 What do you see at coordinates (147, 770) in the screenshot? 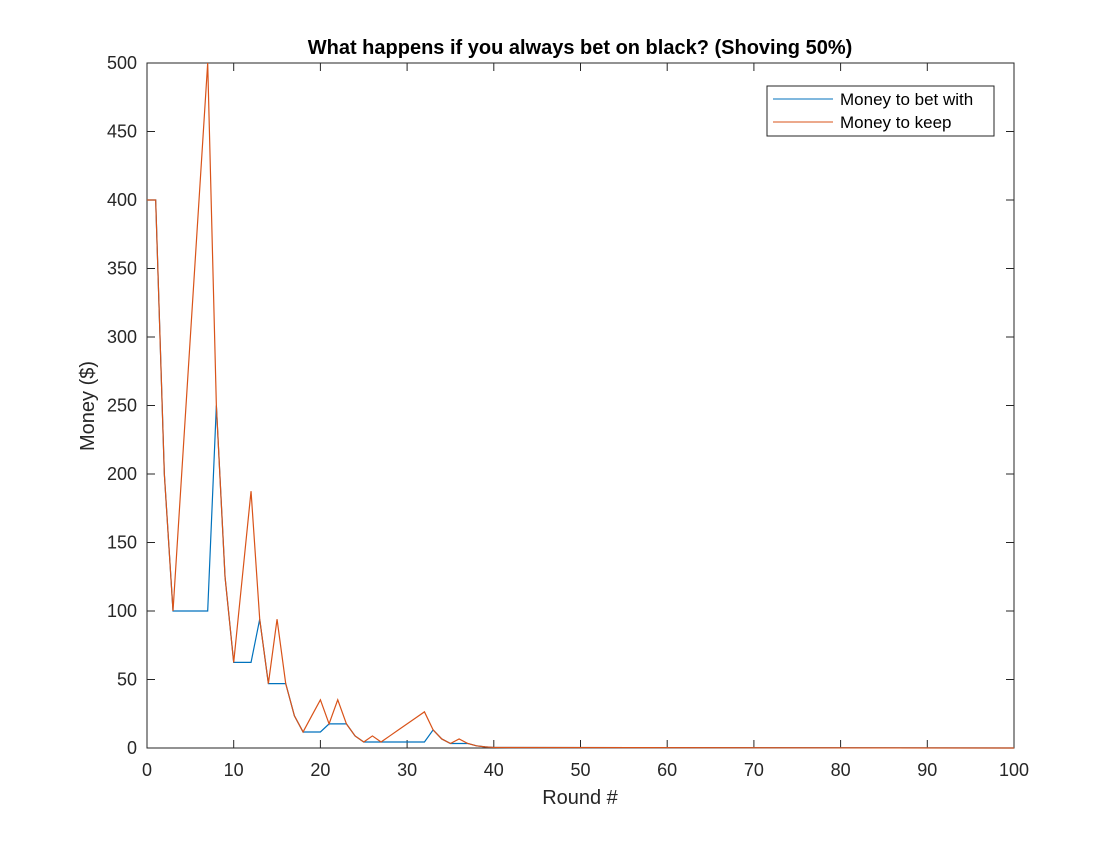
I see `x-tick-label: 0` at bounding box center [147, 770].